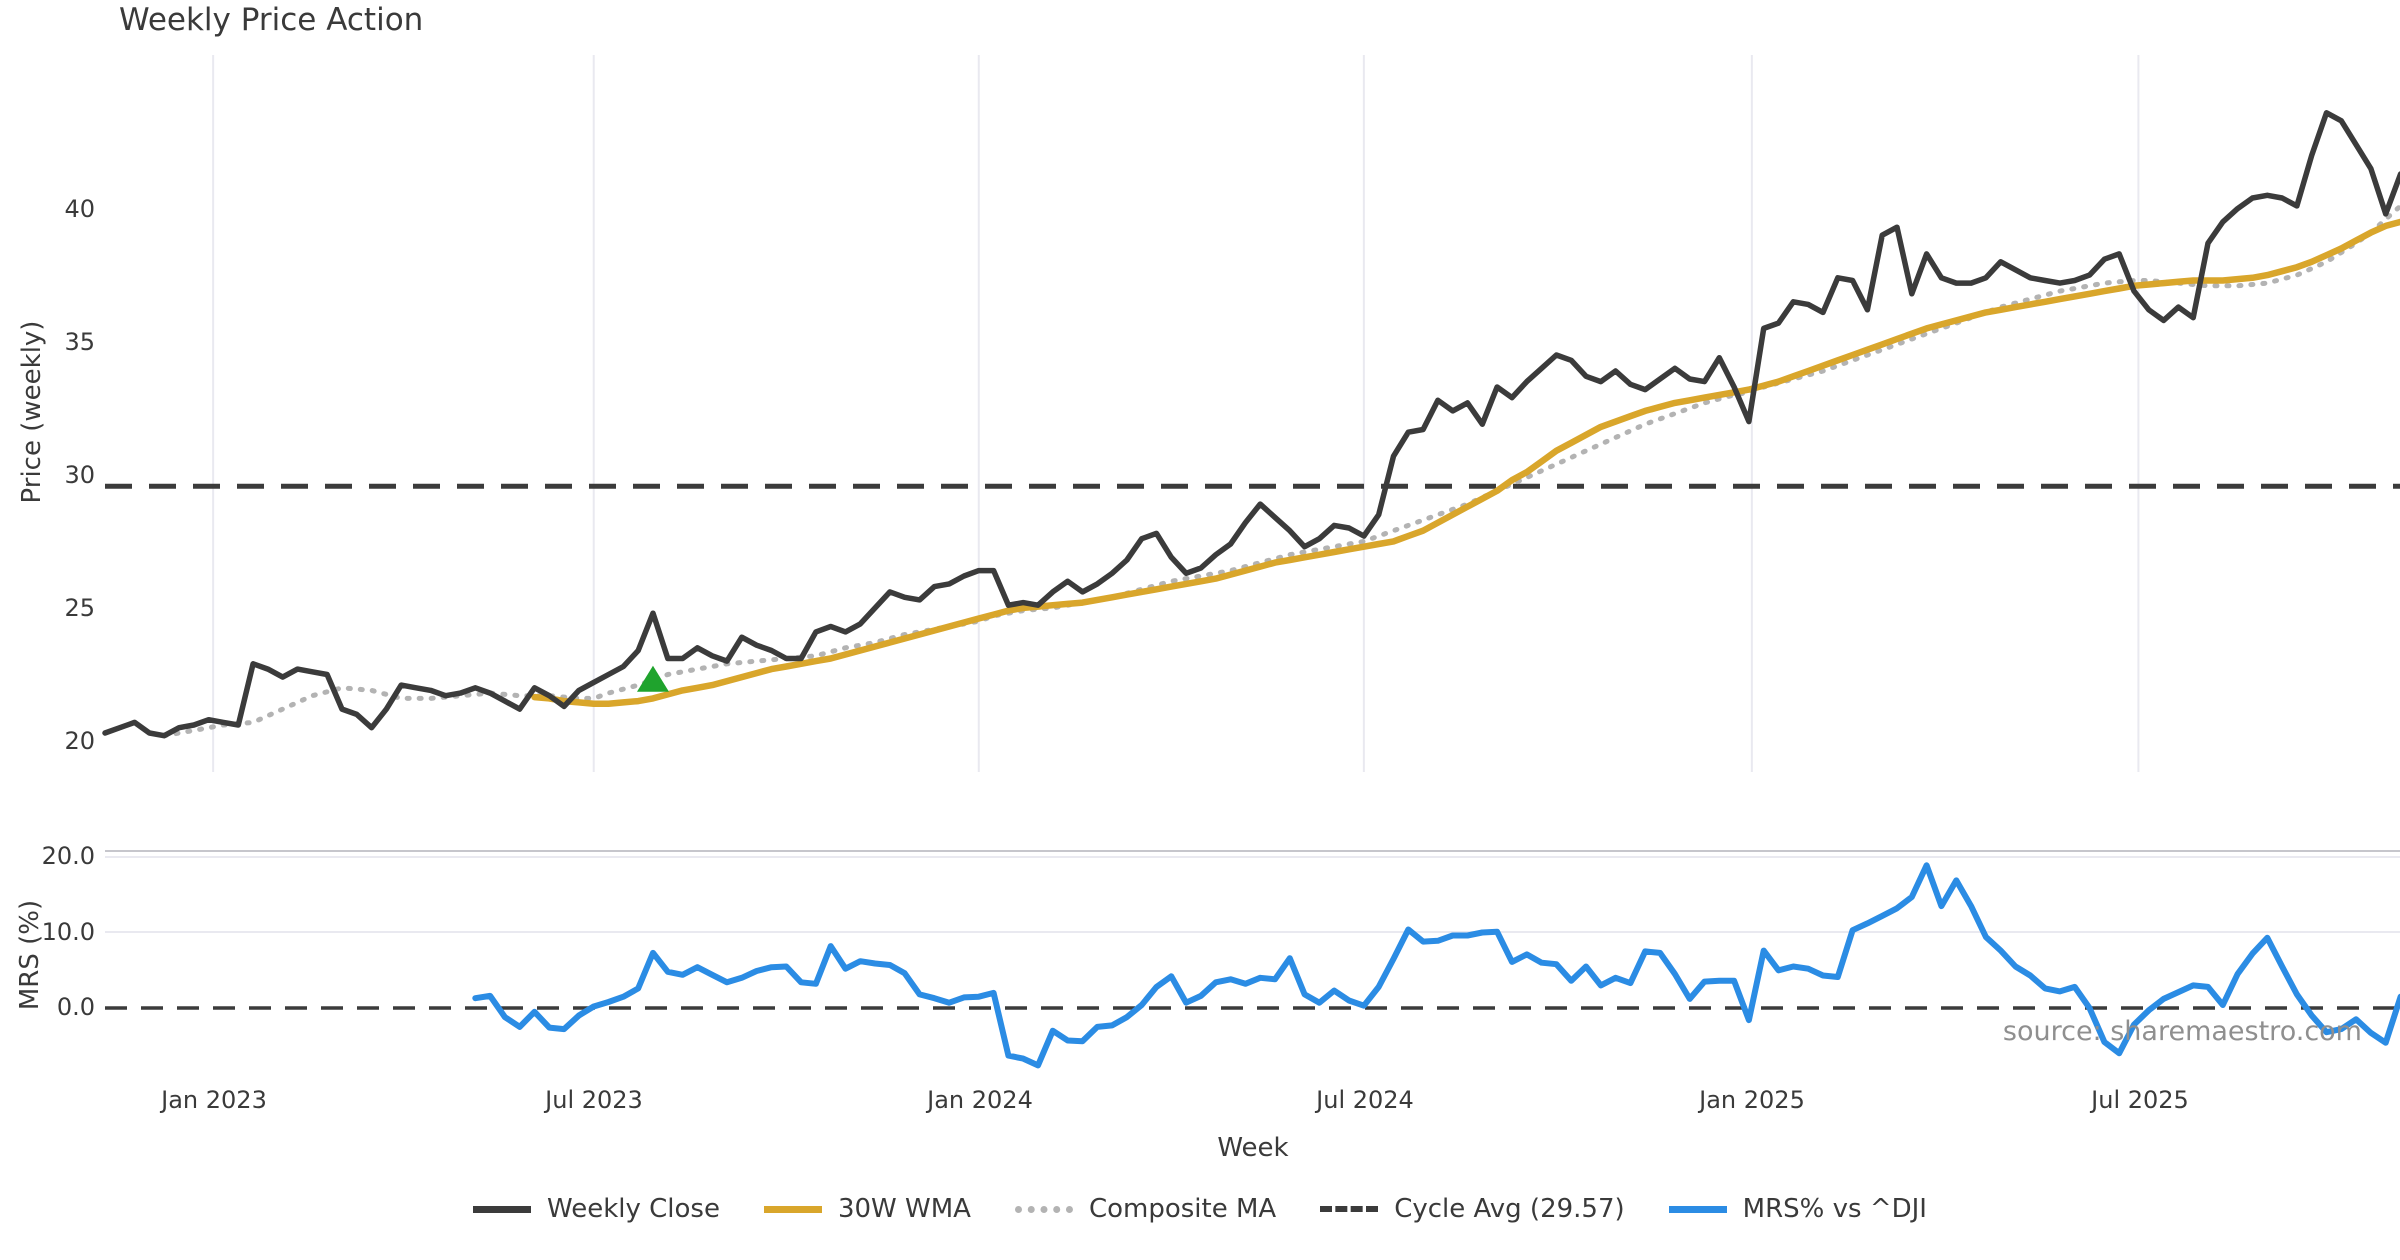  Describe the element at coordinates (79, 608) in the screenshot. I see `price-ytick-25: 25` at that location.